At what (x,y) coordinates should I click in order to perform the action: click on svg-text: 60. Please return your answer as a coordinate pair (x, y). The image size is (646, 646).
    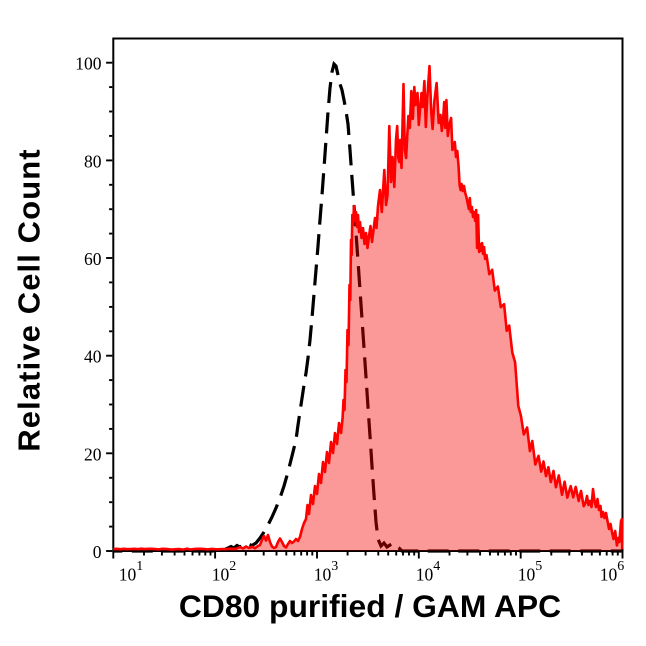
    Looking at the image, I should click on (93, 259).